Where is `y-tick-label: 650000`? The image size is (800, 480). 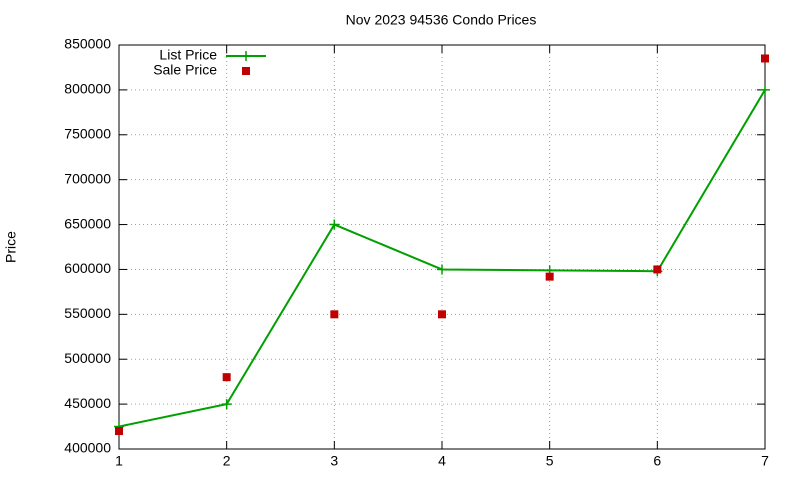 y-tick-label: 650000 is located at coordinates (87, 223).